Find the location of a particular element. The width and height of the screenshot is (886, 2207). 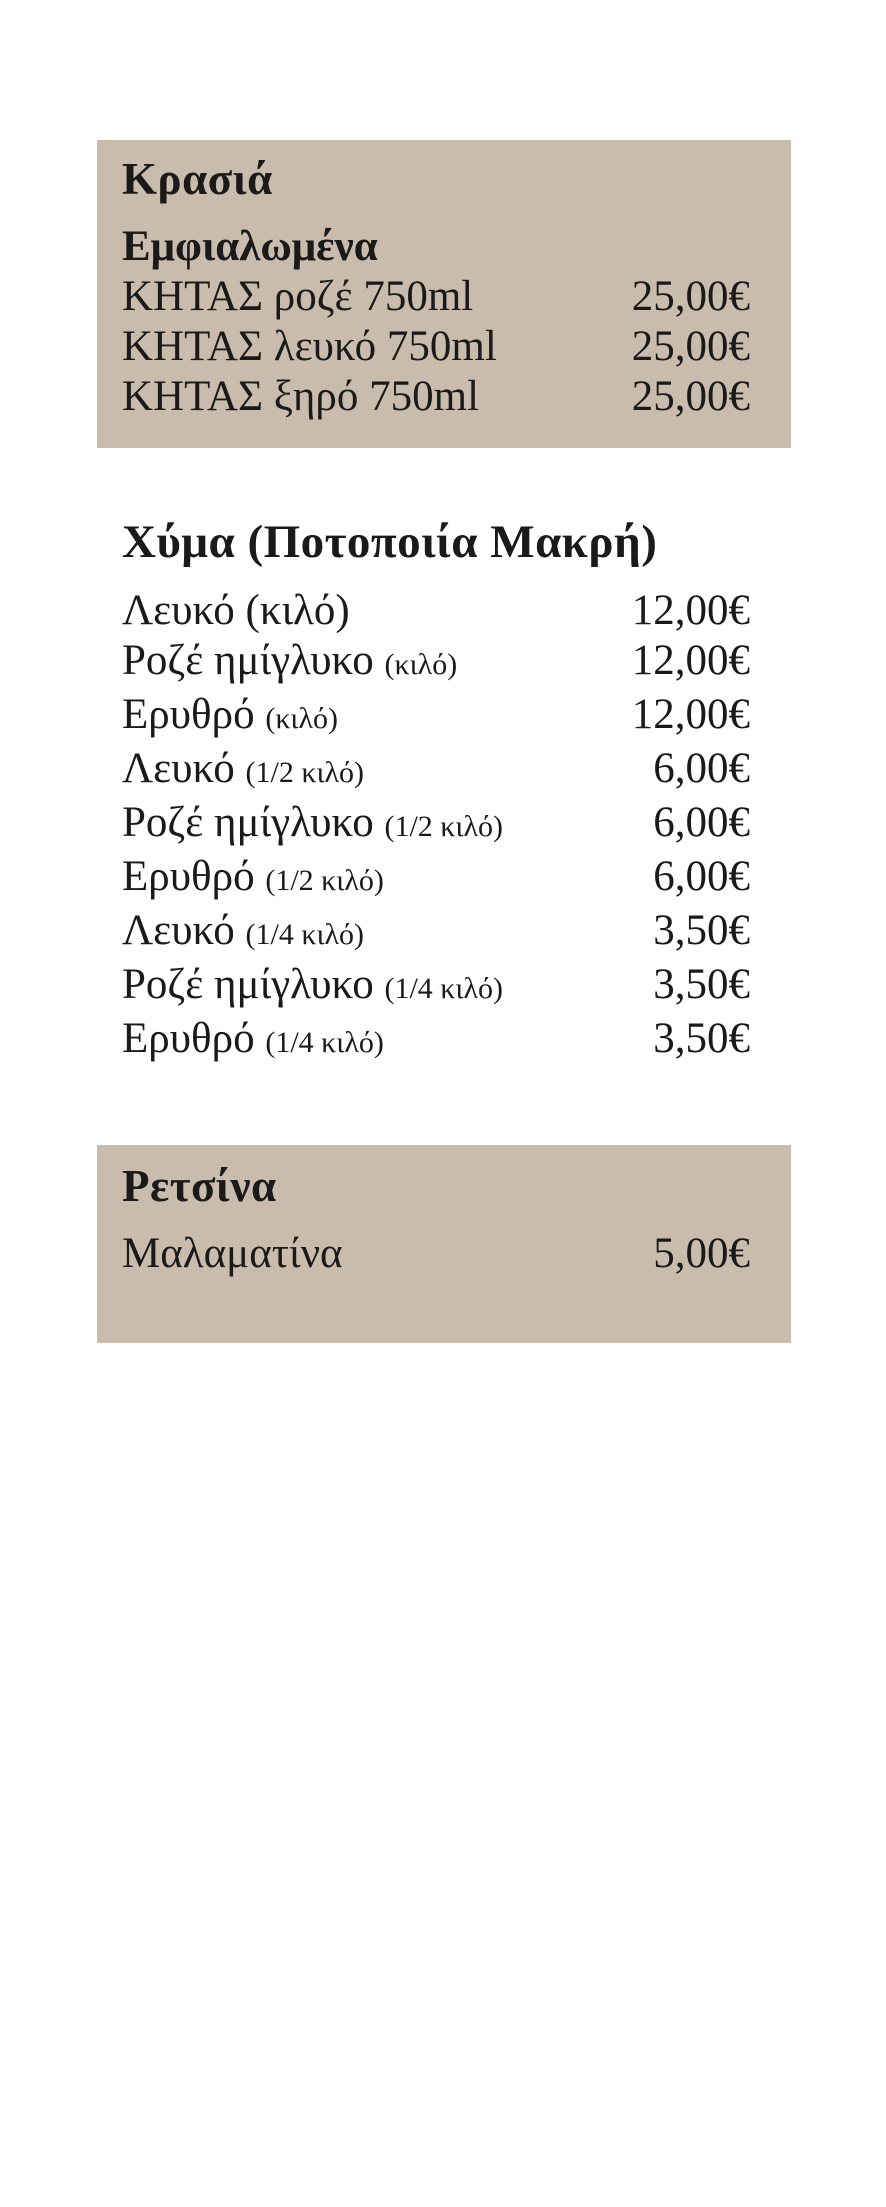

section-retsina-title: Ρετσίνα is located at coordinates (199, 1186).